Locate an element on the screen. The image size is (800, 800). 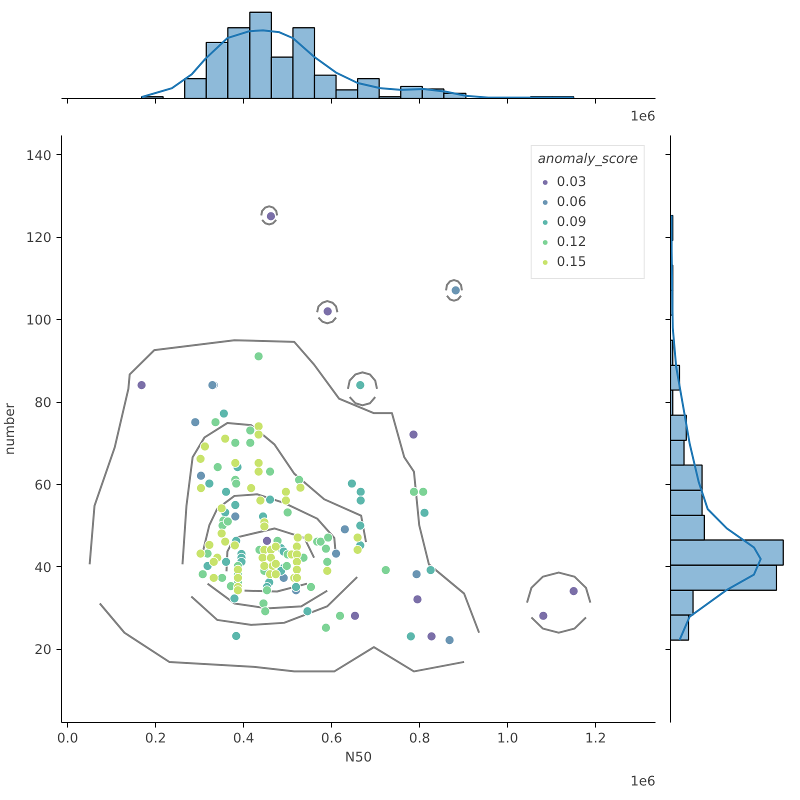
legend-label: 0.06 is located at coordinates (571, 202).